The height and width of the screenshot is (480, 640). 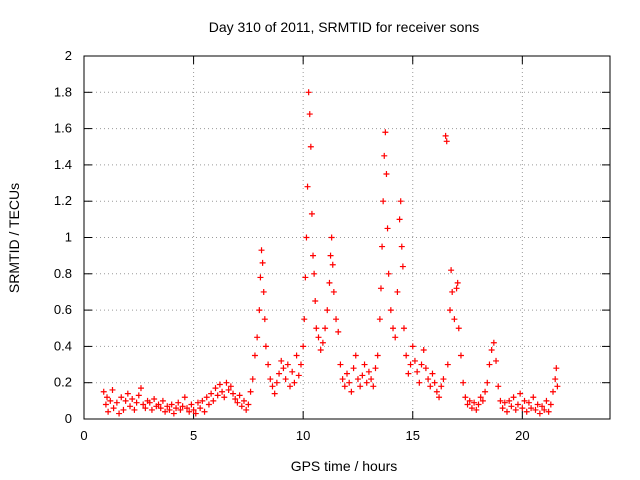 I want to click on y-tick-label: 0.2, so click(x=63, y=382).